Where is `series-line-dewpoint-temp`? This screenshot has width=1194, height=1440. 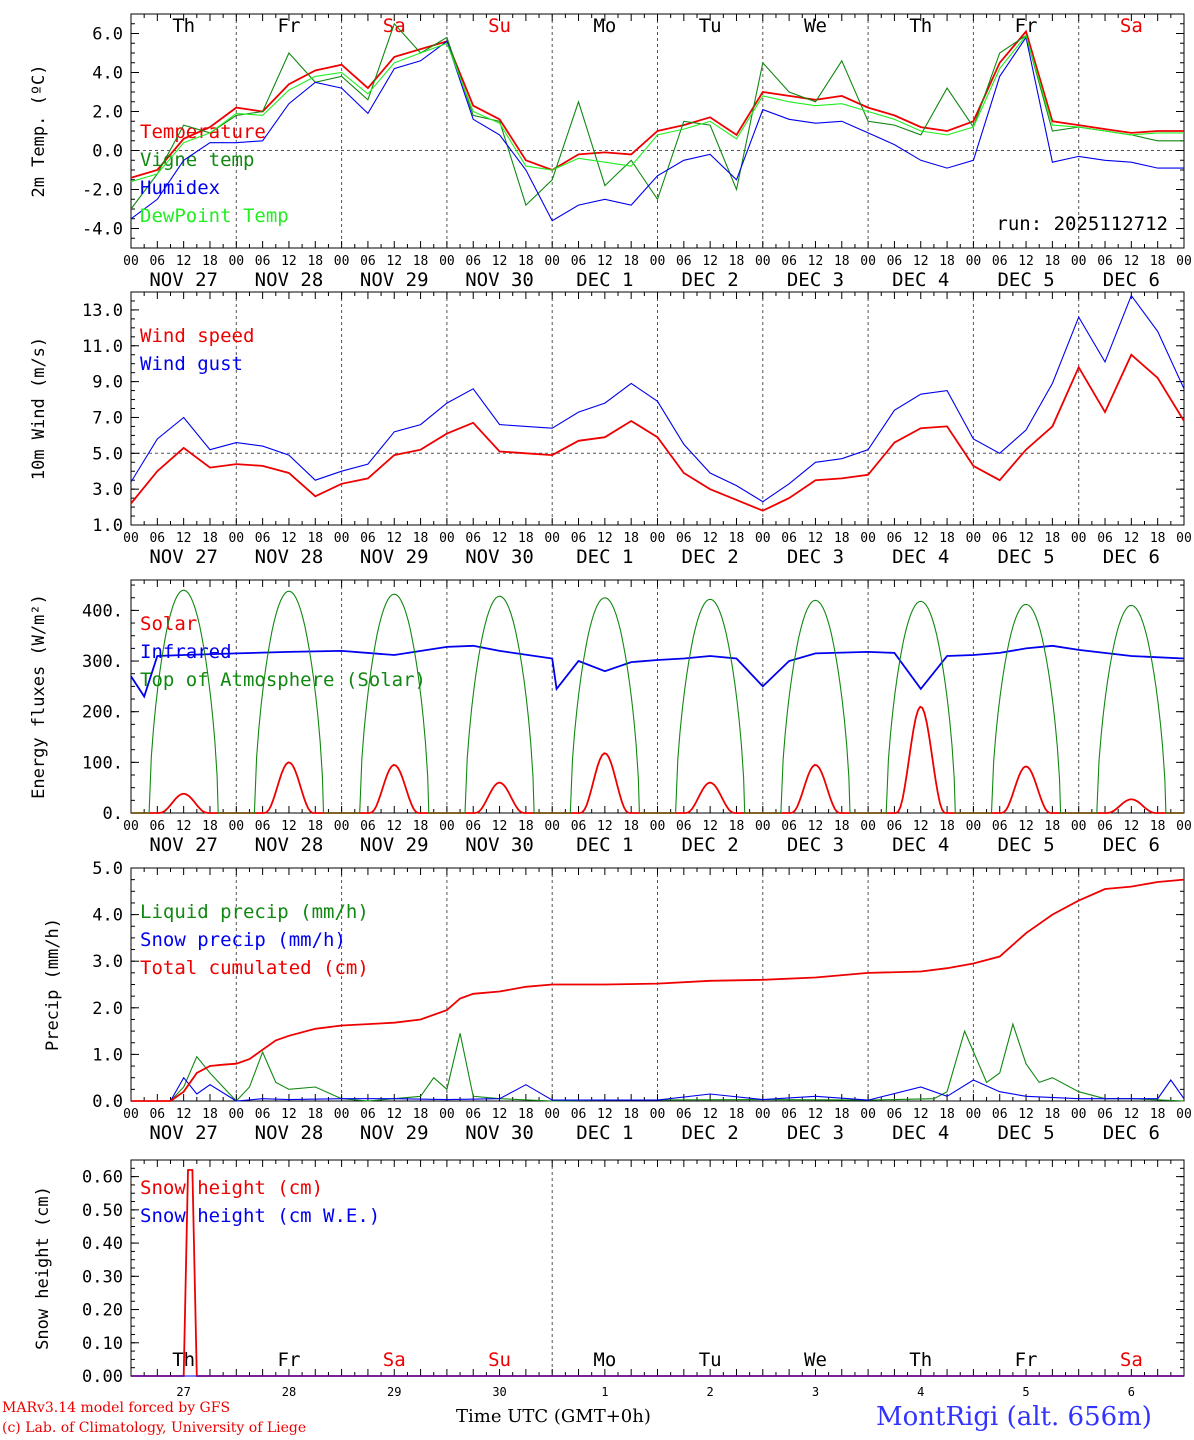 series-line-dewpoint-temp is located at coordinates (657, 108).